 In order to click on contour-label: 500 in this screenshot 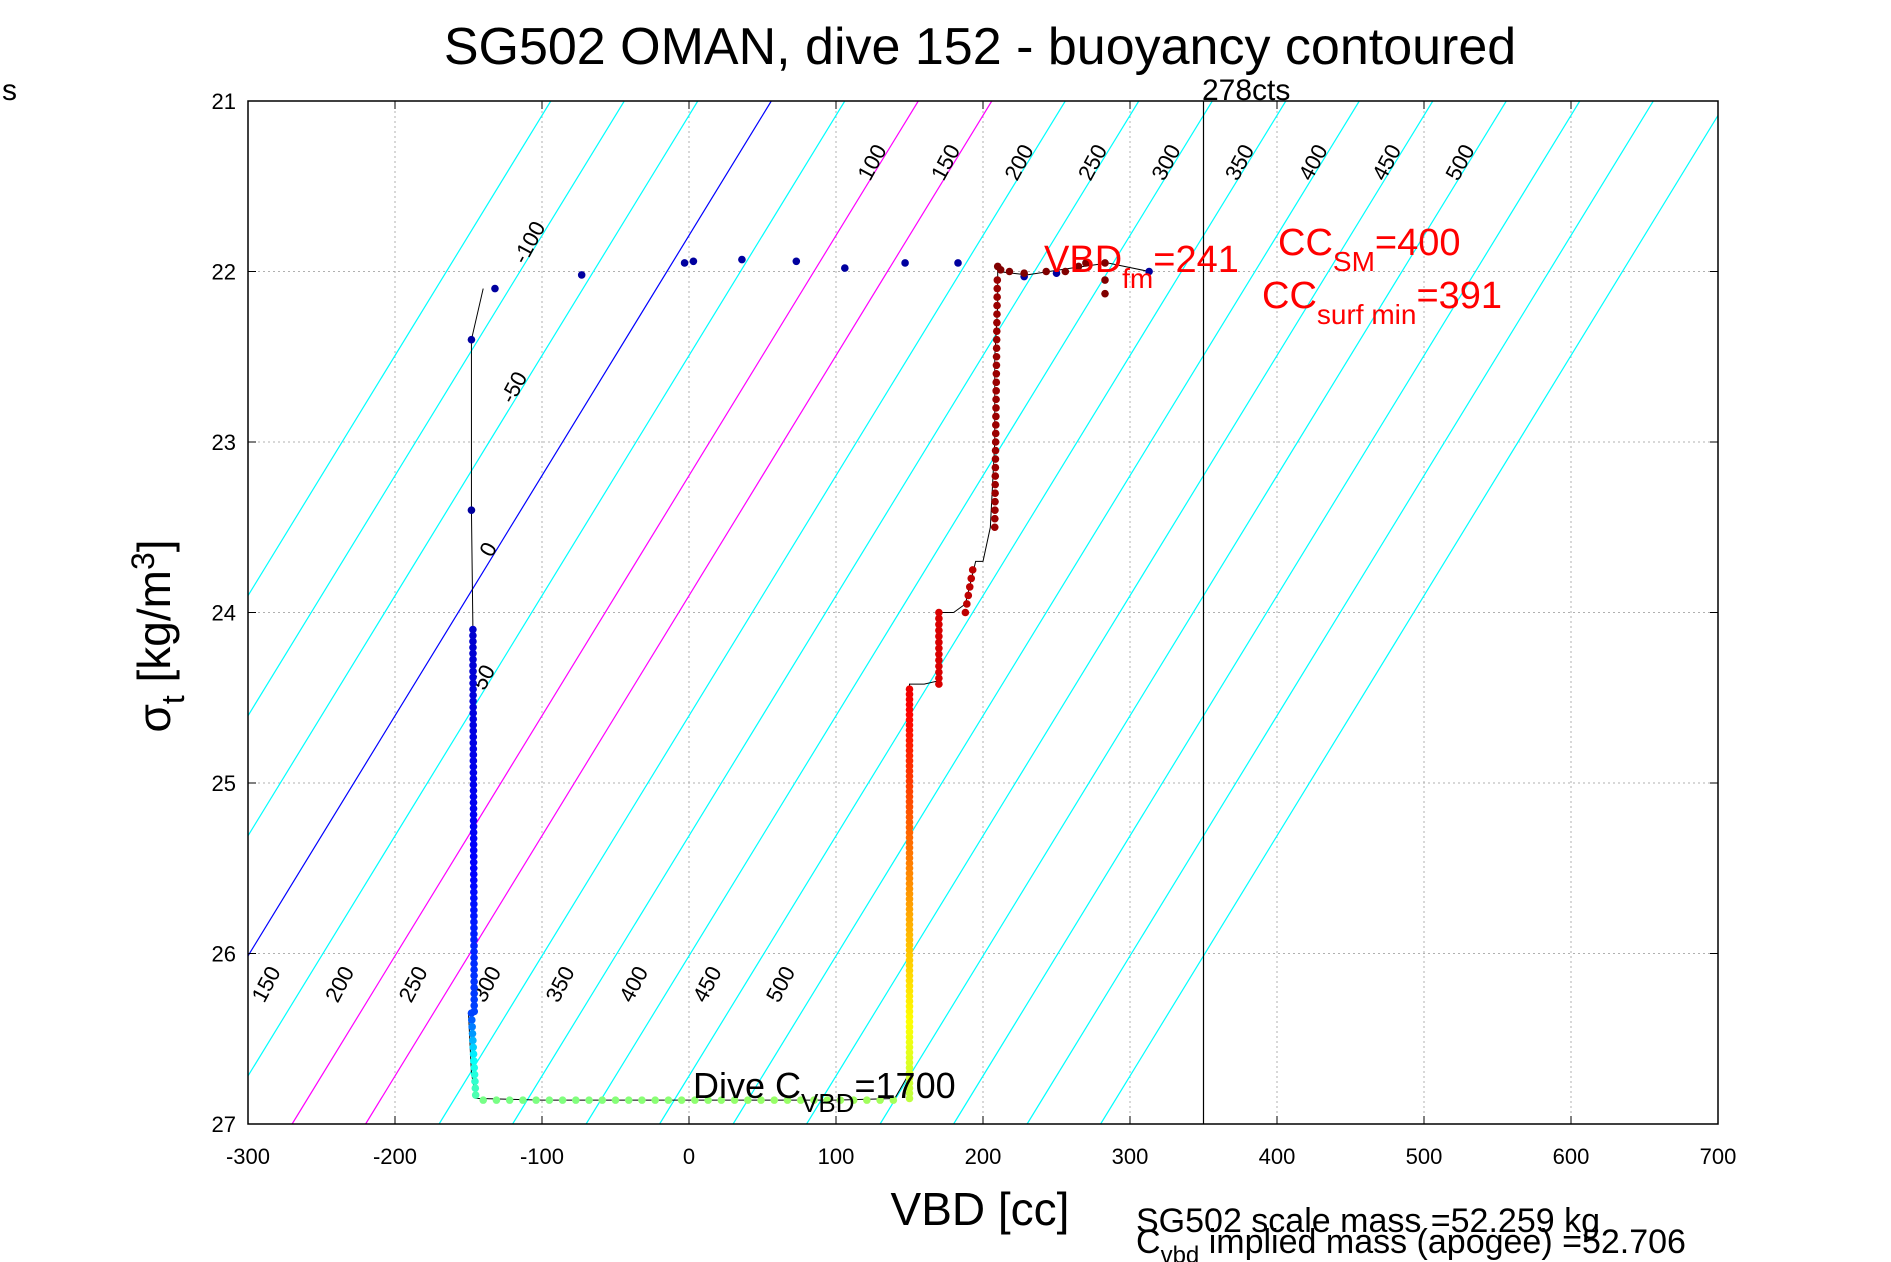, I will do `click(780, 984)`.